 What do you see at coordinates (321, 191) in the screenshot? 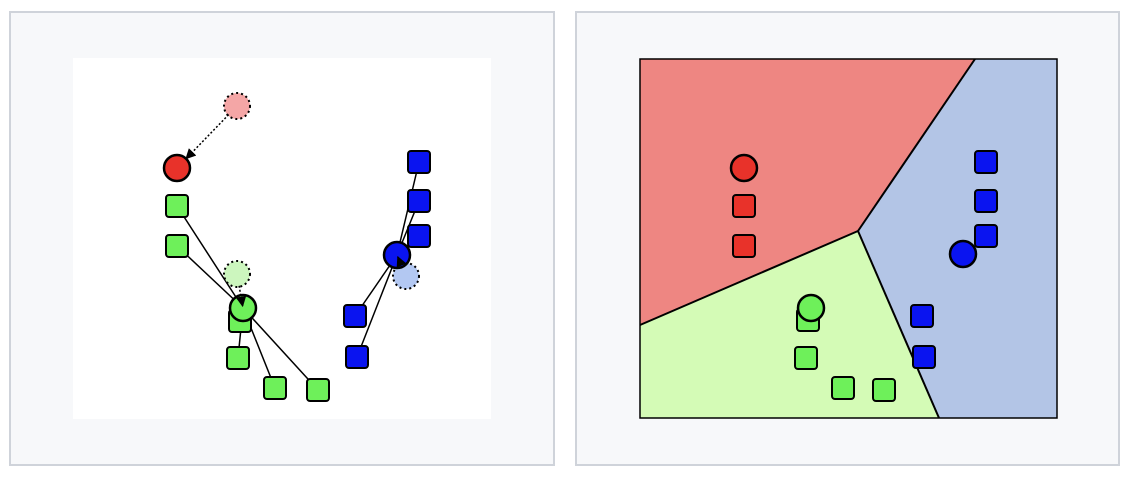
I see `left-previous-centroids` at bounding box center [321, 191].